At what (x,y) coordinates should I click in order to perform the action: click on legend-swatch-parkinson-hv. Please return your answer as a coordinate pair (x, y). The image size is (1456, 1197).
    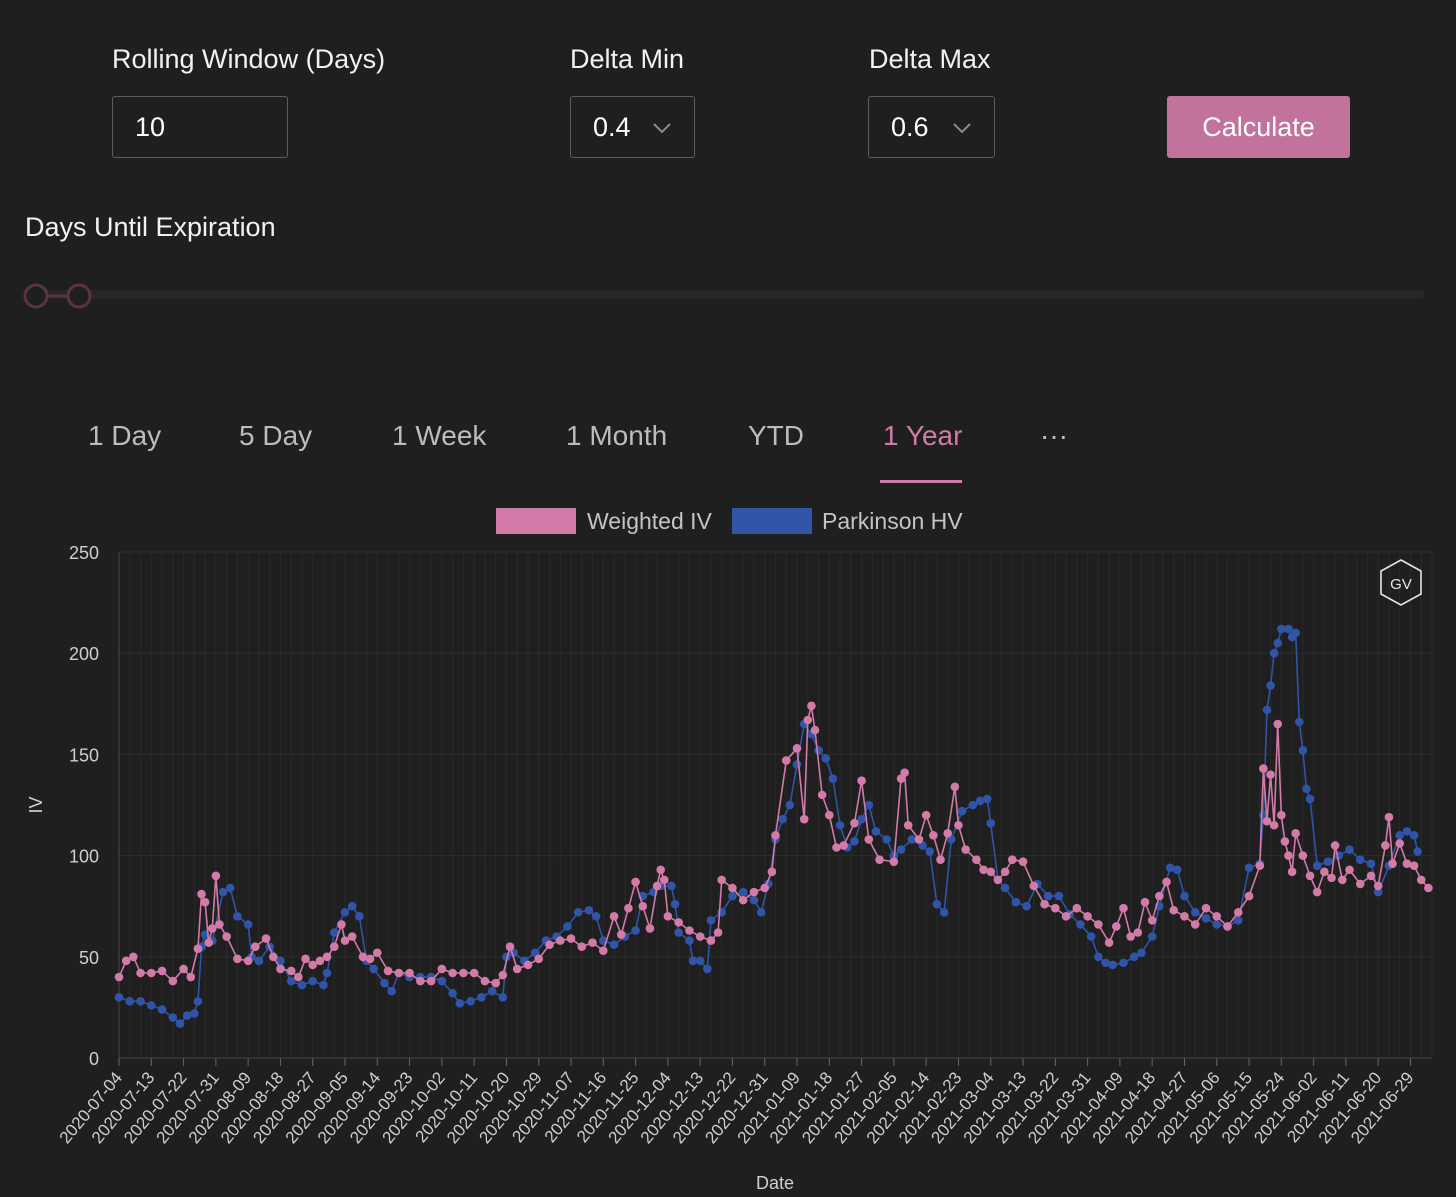
    Looking at the image, I should click on (772, 521).